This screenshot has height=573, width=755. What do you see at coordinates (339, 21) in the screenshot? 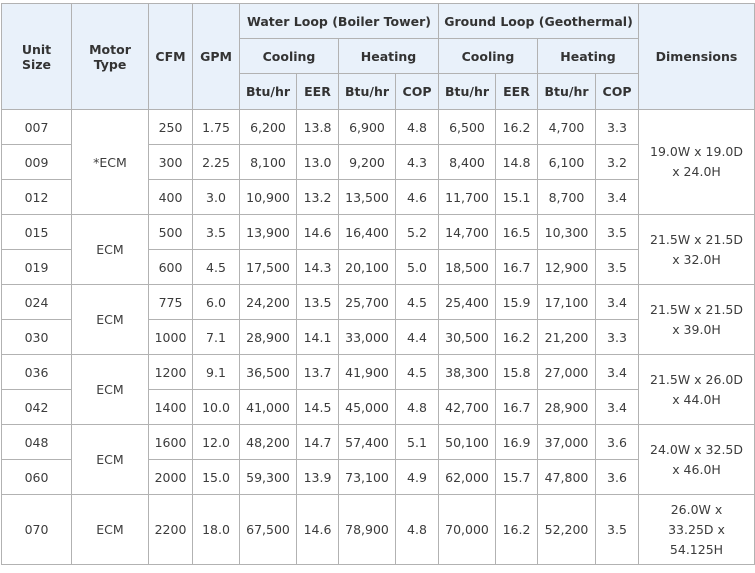
I see `header-water-loop: Water Loop (Boiler Tower)` at bounding box center [339, 21].